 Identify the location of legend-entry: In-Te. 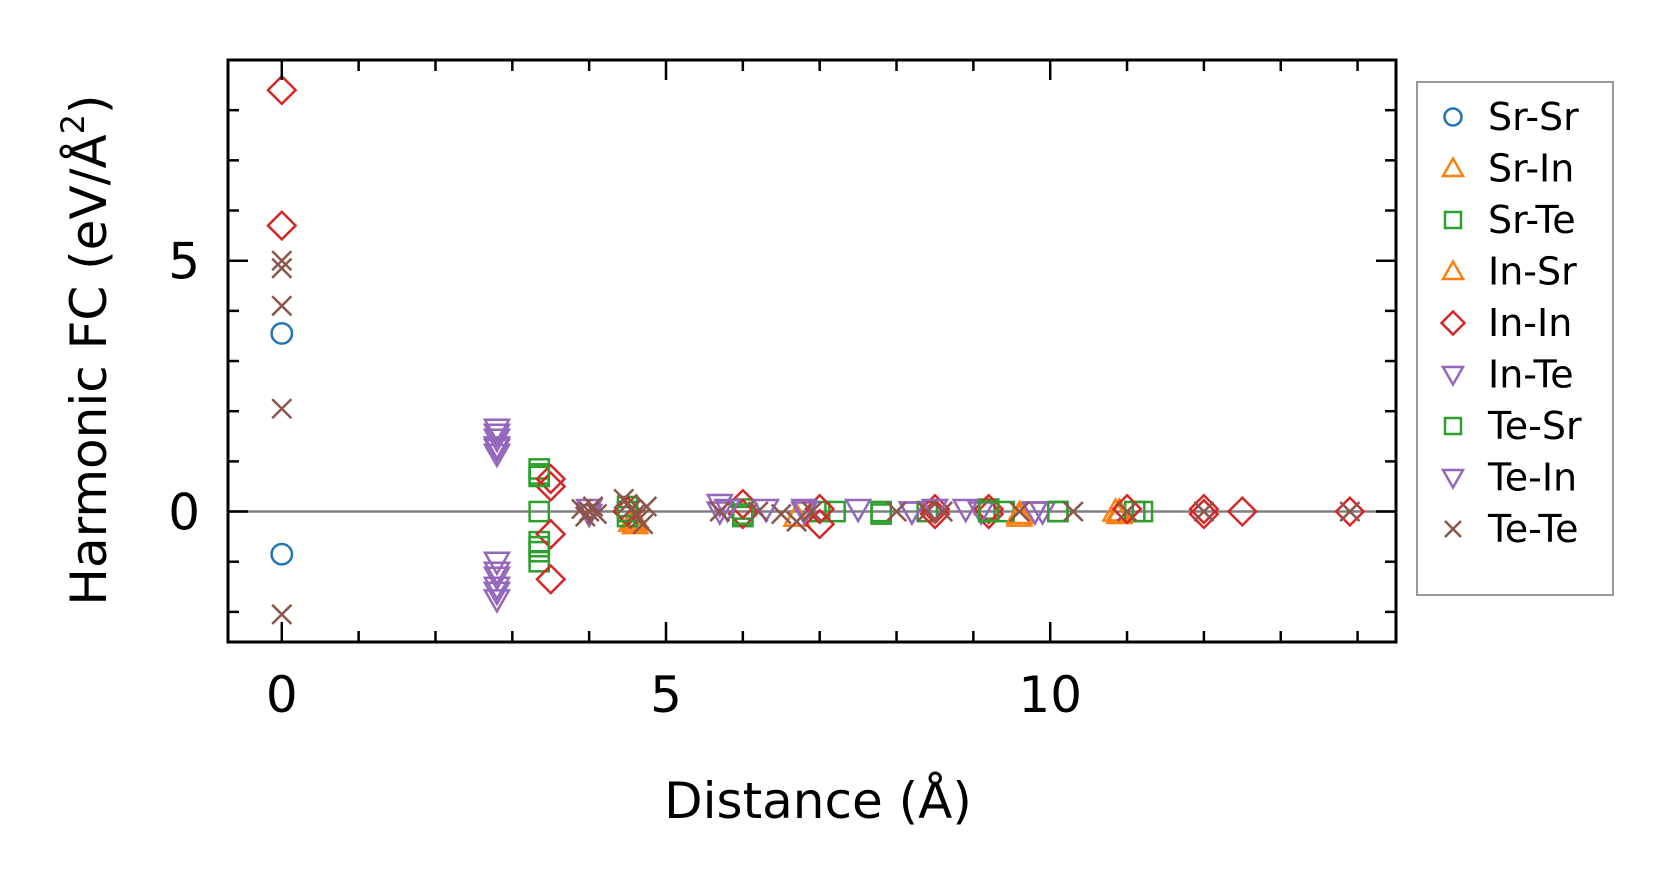
(1507, 375).